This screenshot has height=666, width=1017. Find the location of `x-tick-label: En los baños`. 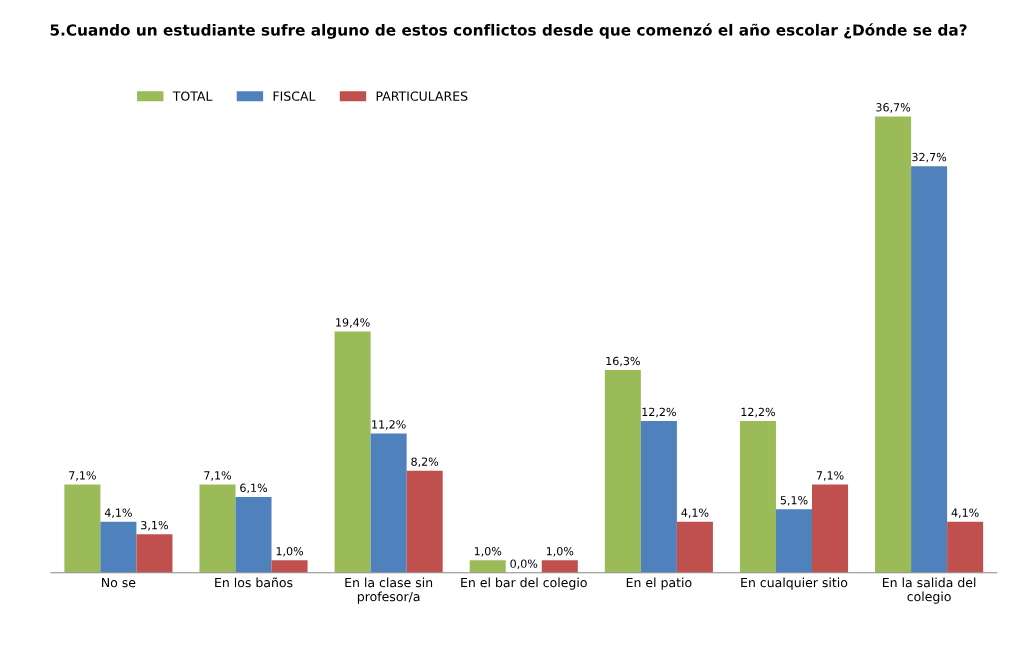

x-tick-label: En los baños is located at coordinates (254, 582).